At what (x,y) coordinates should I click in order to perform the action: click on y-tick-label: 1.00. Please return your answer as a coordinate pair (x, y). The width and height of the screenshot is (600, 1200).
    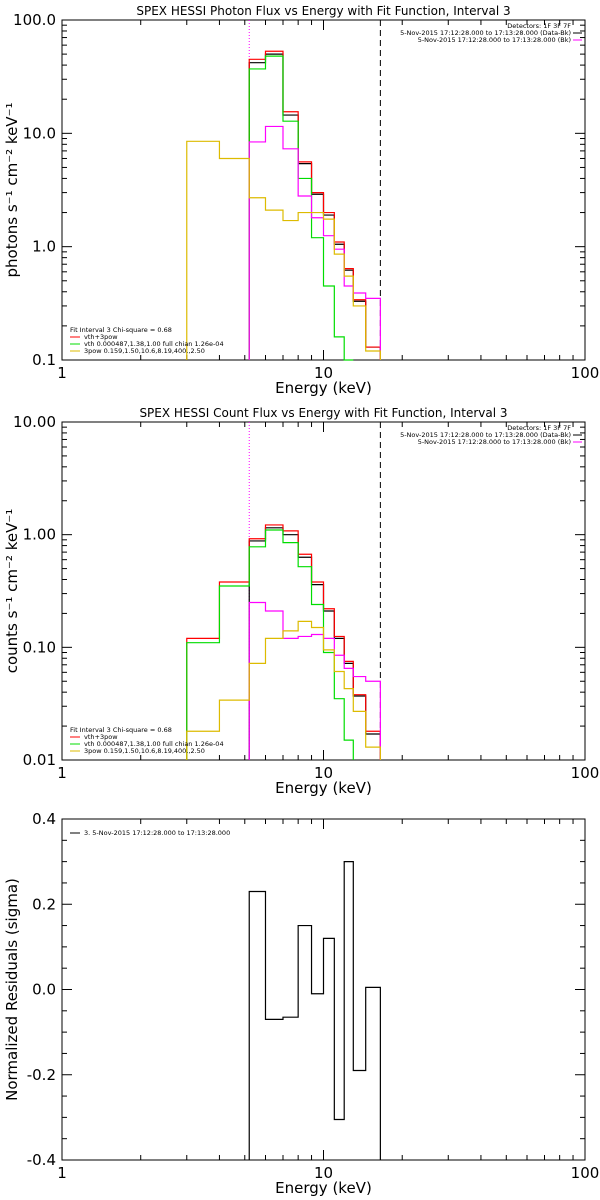
    Looking at the image, I should click on (39, 535).